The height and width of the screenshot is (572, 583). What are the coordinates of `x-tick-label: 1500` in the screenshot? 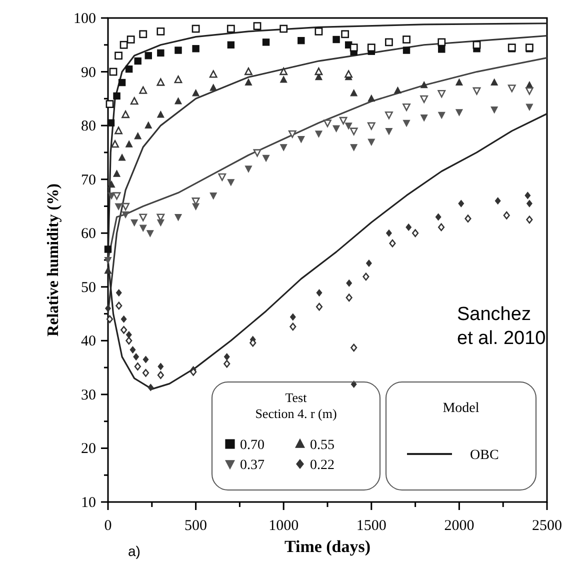 It's located at (371, 526).